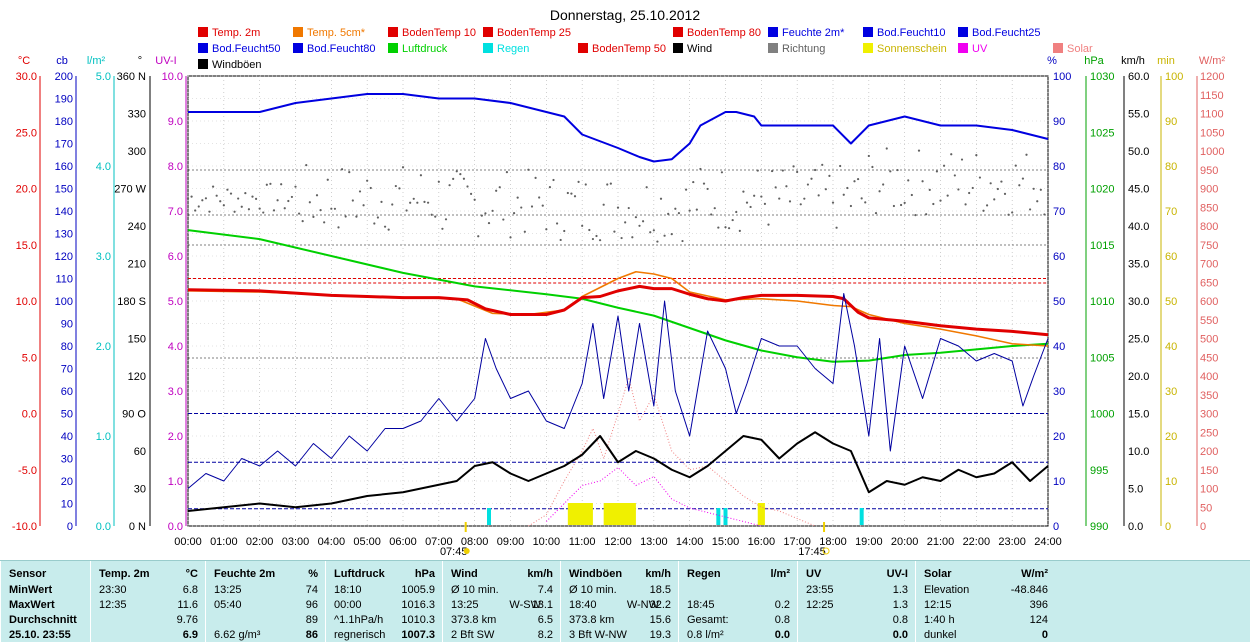 The width and height of the screenshot is (1250, 643). I want to click on axis-tick-label: 50.0, so click(1138, 152).